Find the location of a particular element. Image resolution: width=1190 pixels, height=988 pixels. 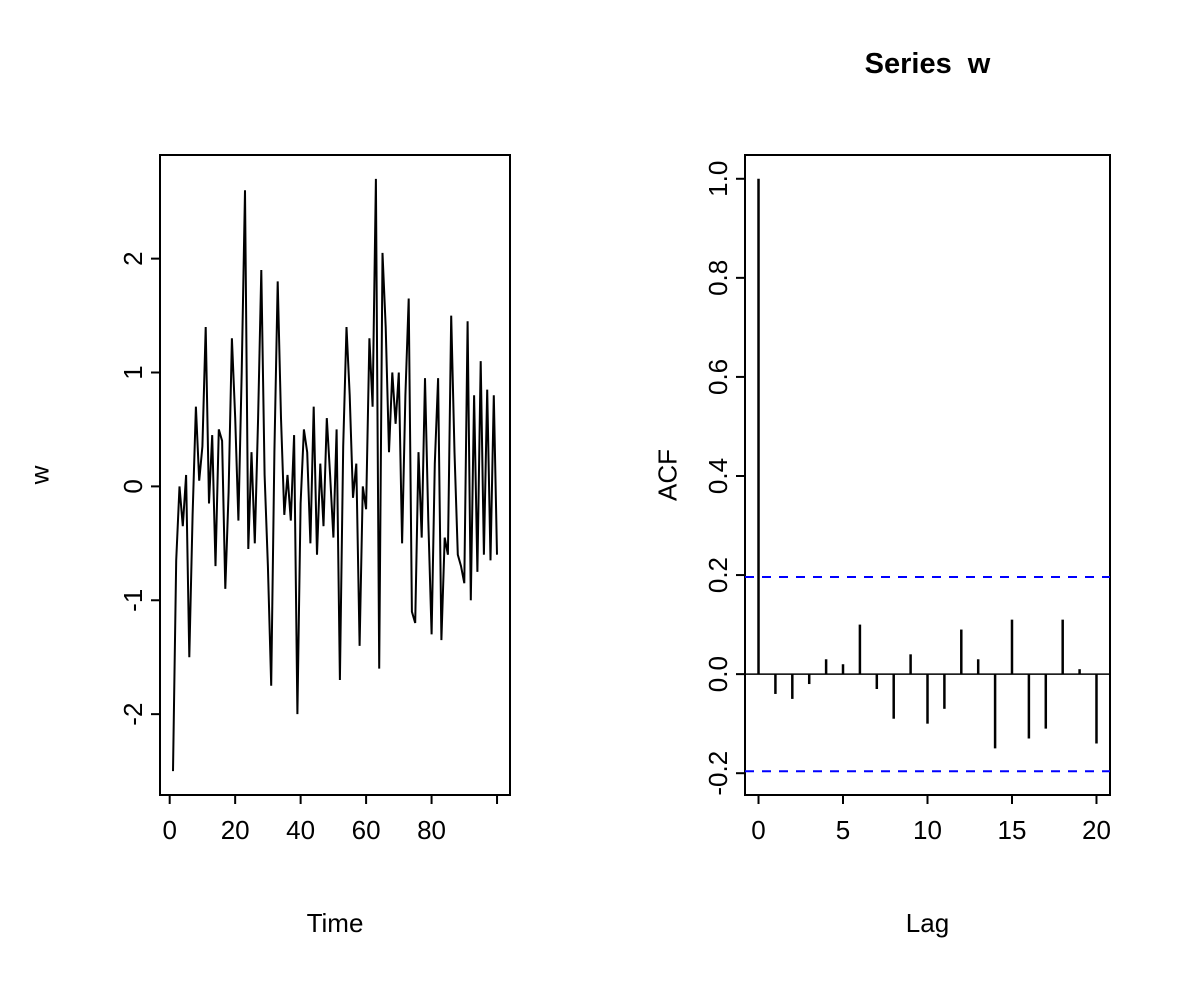

lag-axis-label: Lag is located at coordinates (927, 923).